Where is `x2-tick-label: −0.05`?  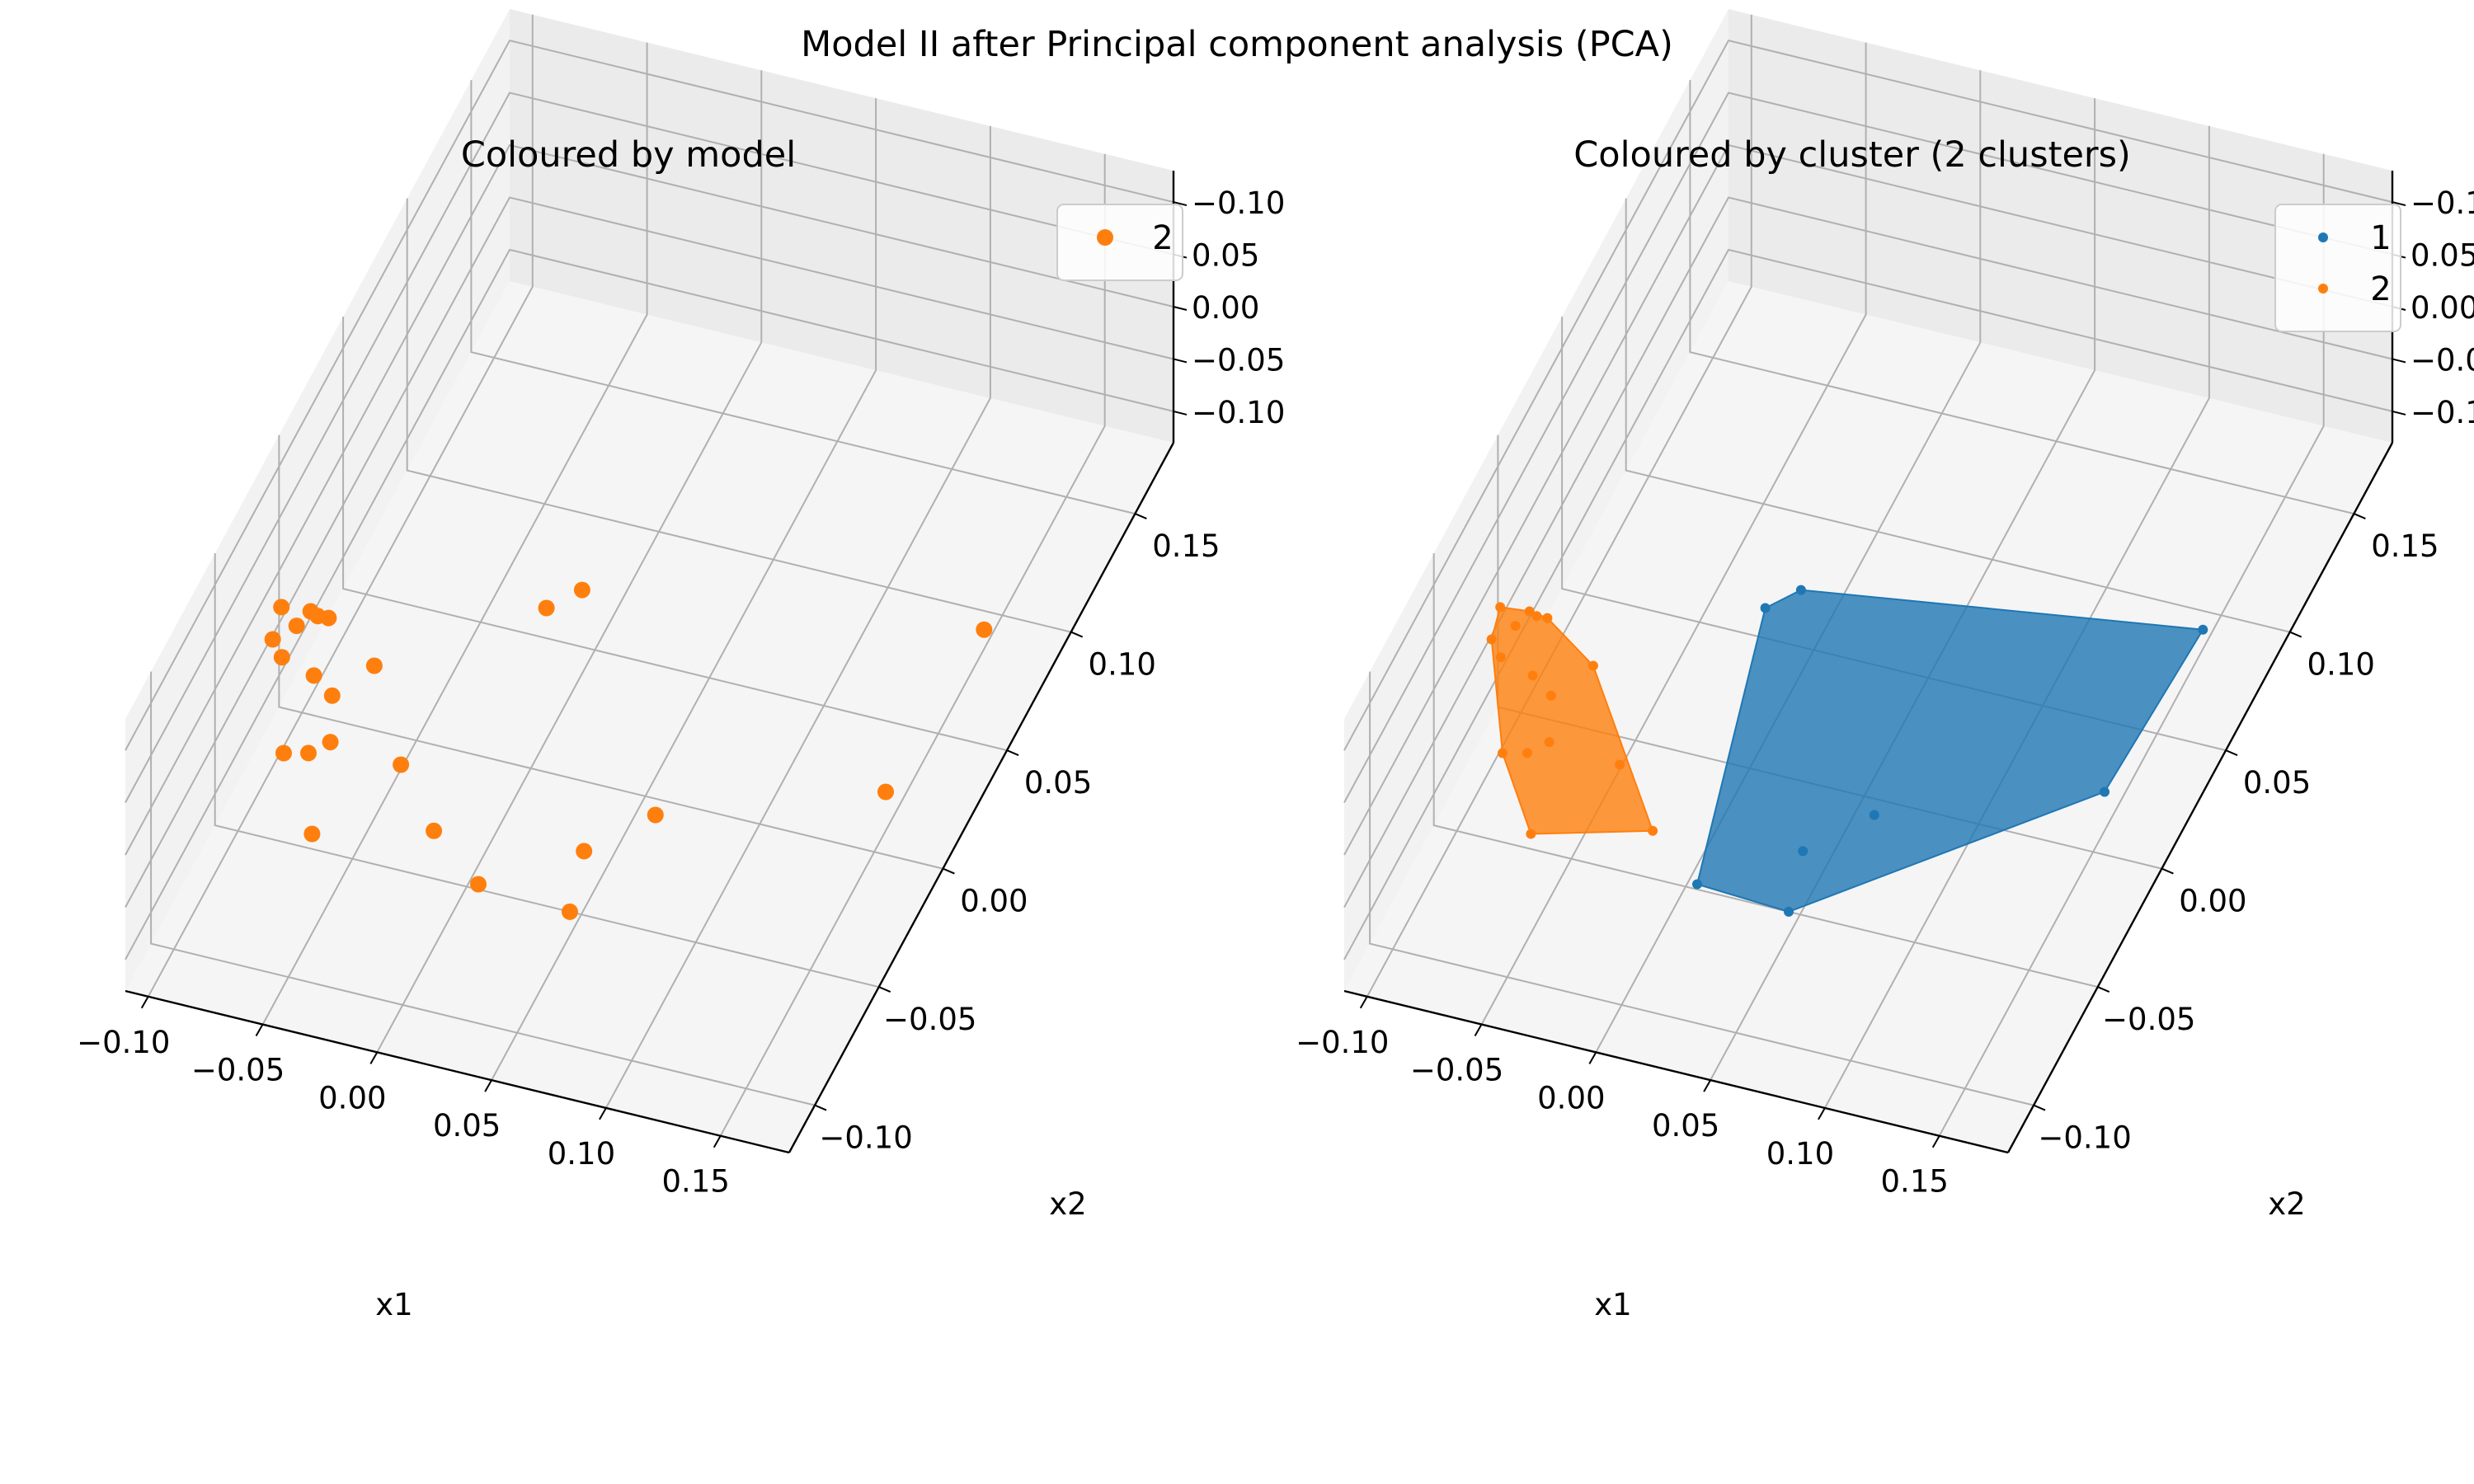
x2-tick-label: −0.05 is located at coordinates (929, 1019).